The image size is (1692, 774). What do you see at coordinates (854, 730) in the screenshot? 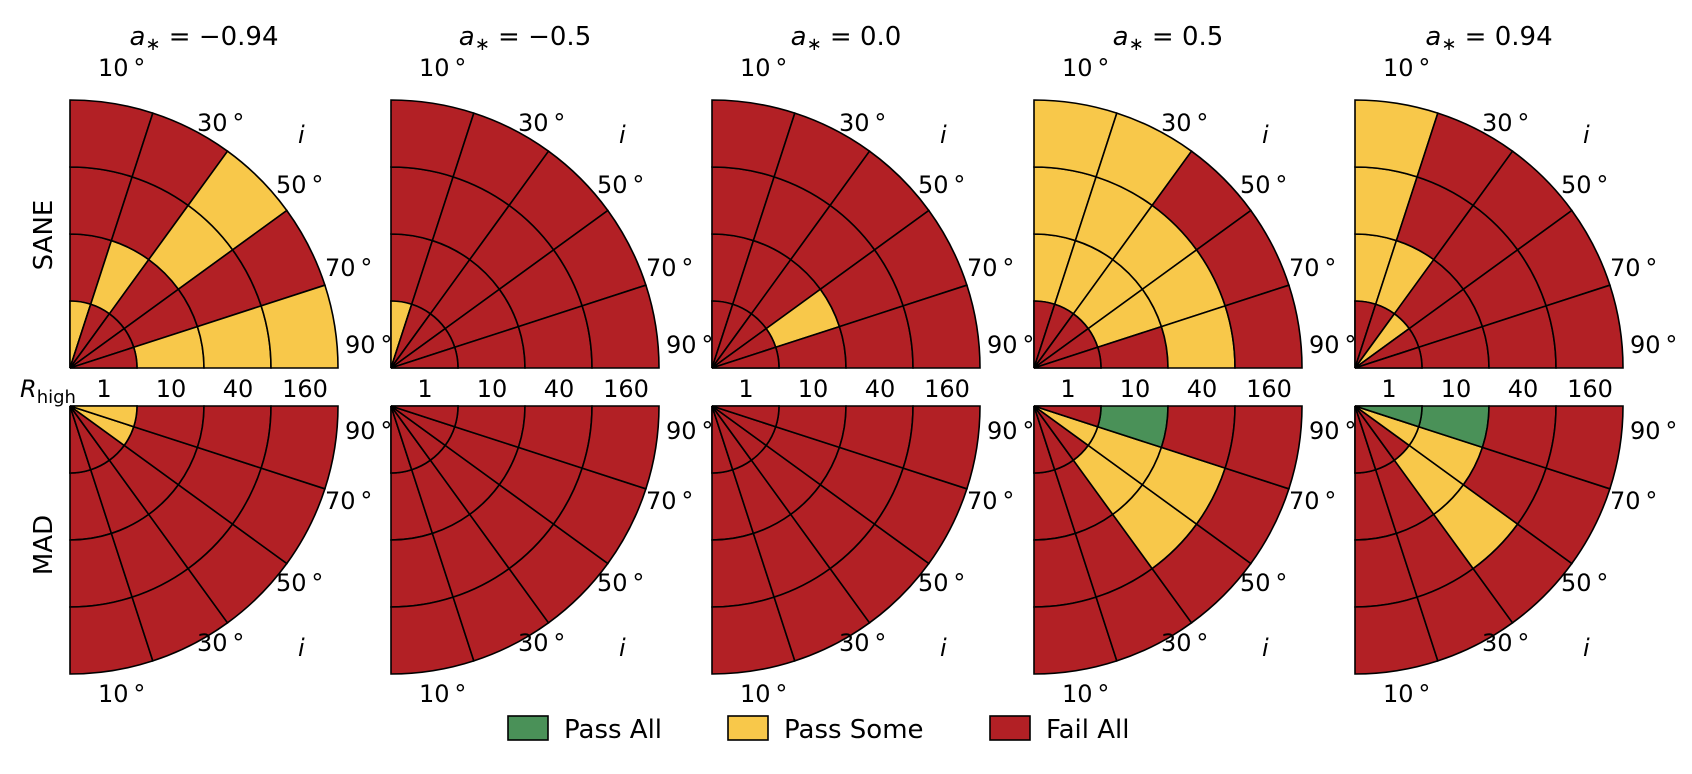
I see `legend-label-pass_some: Pass Some` at bounding box center [854, 730].